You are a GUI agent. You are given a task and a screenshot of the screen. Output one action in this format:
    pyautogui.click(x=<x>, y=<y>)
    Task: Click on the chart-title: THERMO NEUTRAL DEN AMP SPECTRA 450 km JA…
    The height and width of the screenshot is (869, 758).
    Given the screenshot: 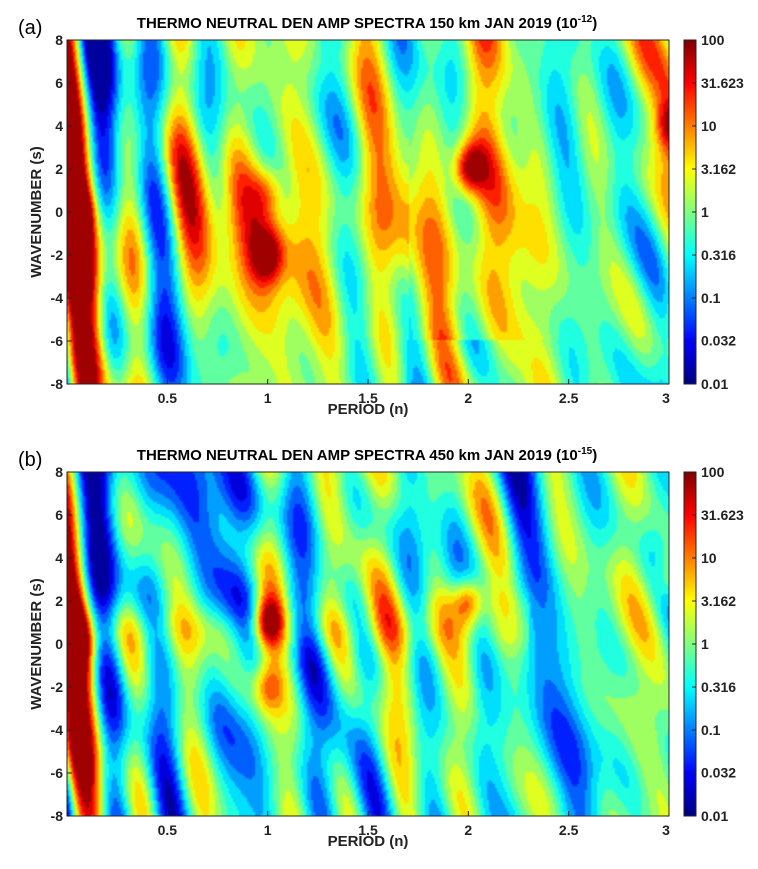 What is the action you would take?
    pyautogui.click(x=367, y=455)
    